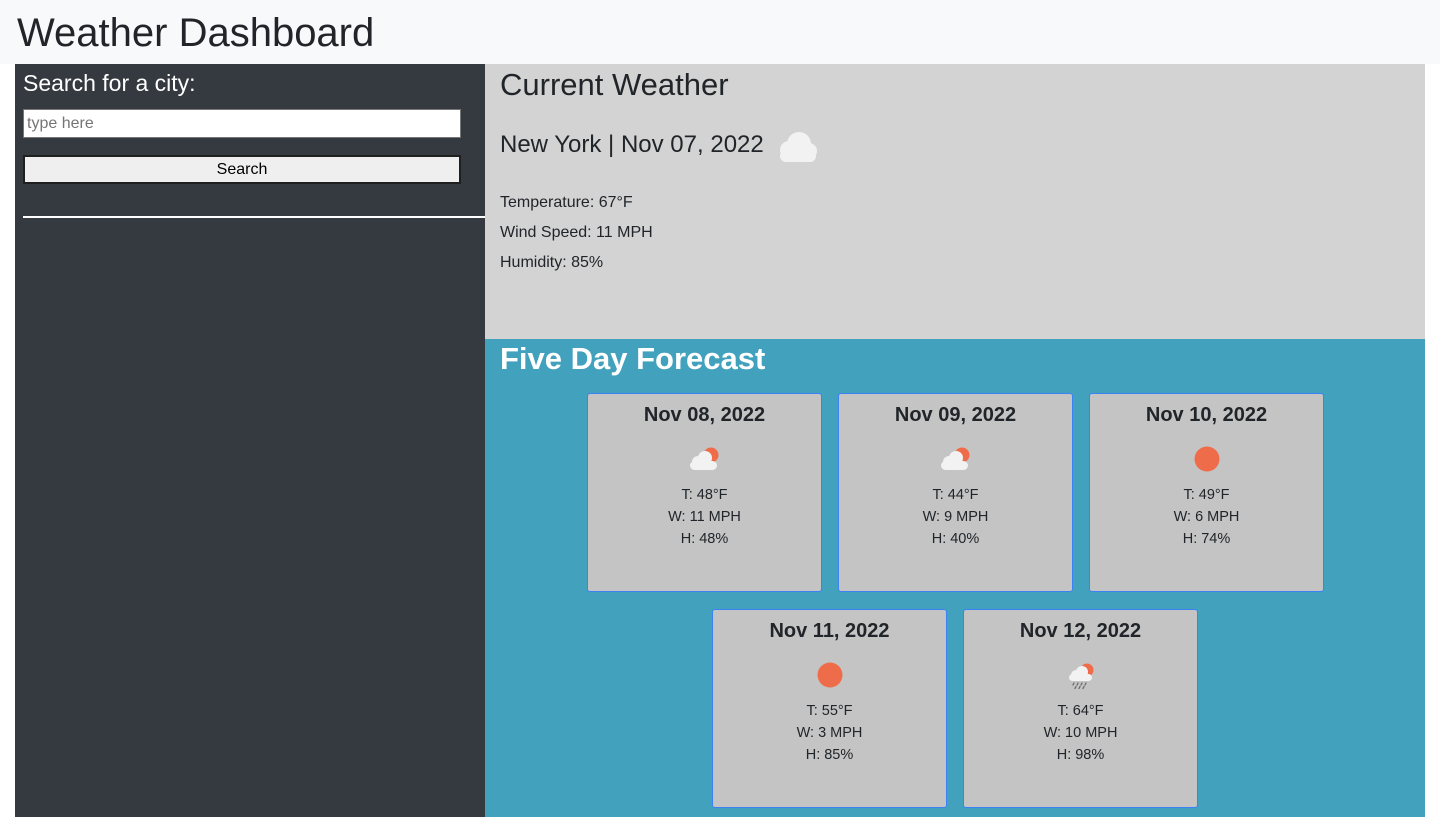 The height and width of the screenshot is (835, 1440). I want to click on forecast-wind: W: 11 MPH, so click(704, 517).